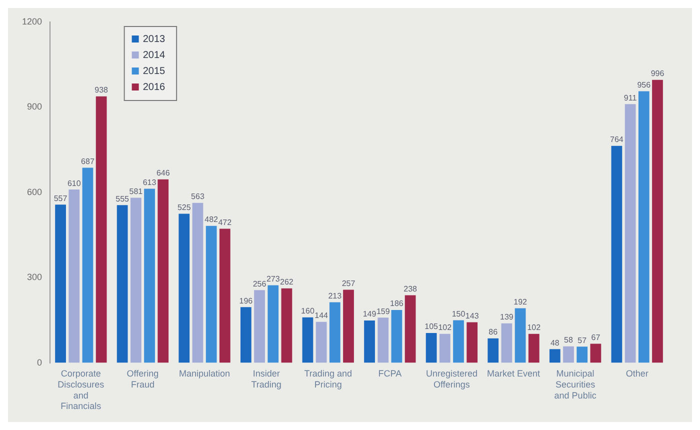 Image resolution: width=700 pixels, height=430 pixels. Describe the element at coordinates (459, 313) in the screenshot. I see `data-label: 150` at that location.